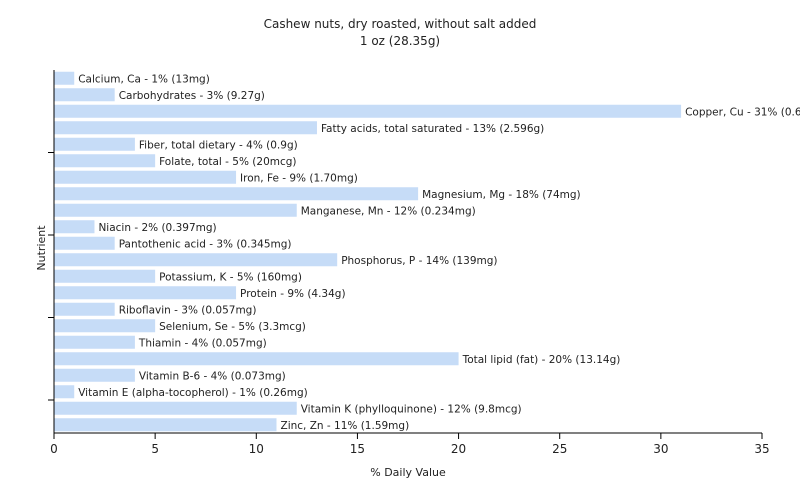 This screenshot has width=800, height=504. What do you see at coordinates (155, 449) in the screenshot?
I see `x-tick-label: 5` at bounding box center [155, 449].